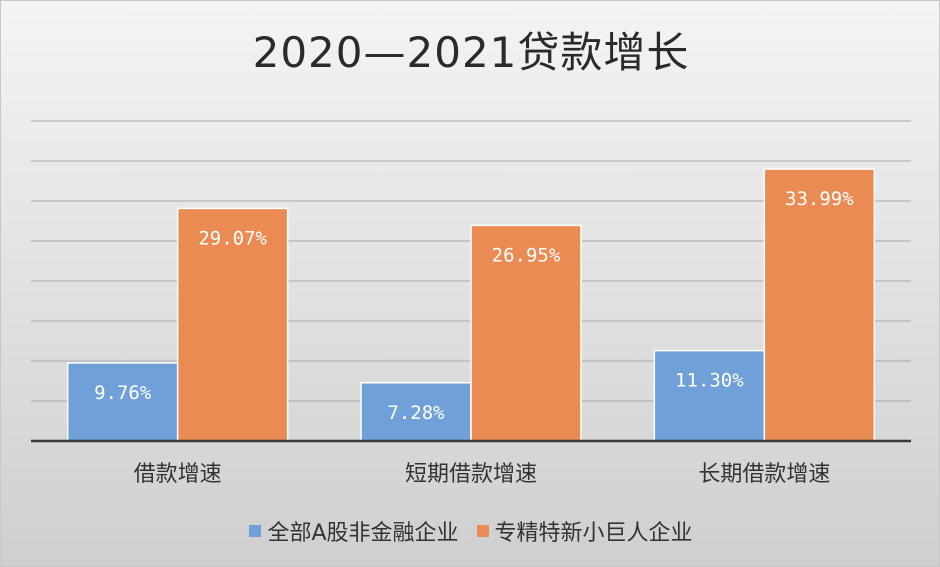 This screenshot has height=567, width=940. What do you see at coordinates (178, 474) in the screenshot?
I see `category-label: 借款增速` at bounding box center [178, 474].